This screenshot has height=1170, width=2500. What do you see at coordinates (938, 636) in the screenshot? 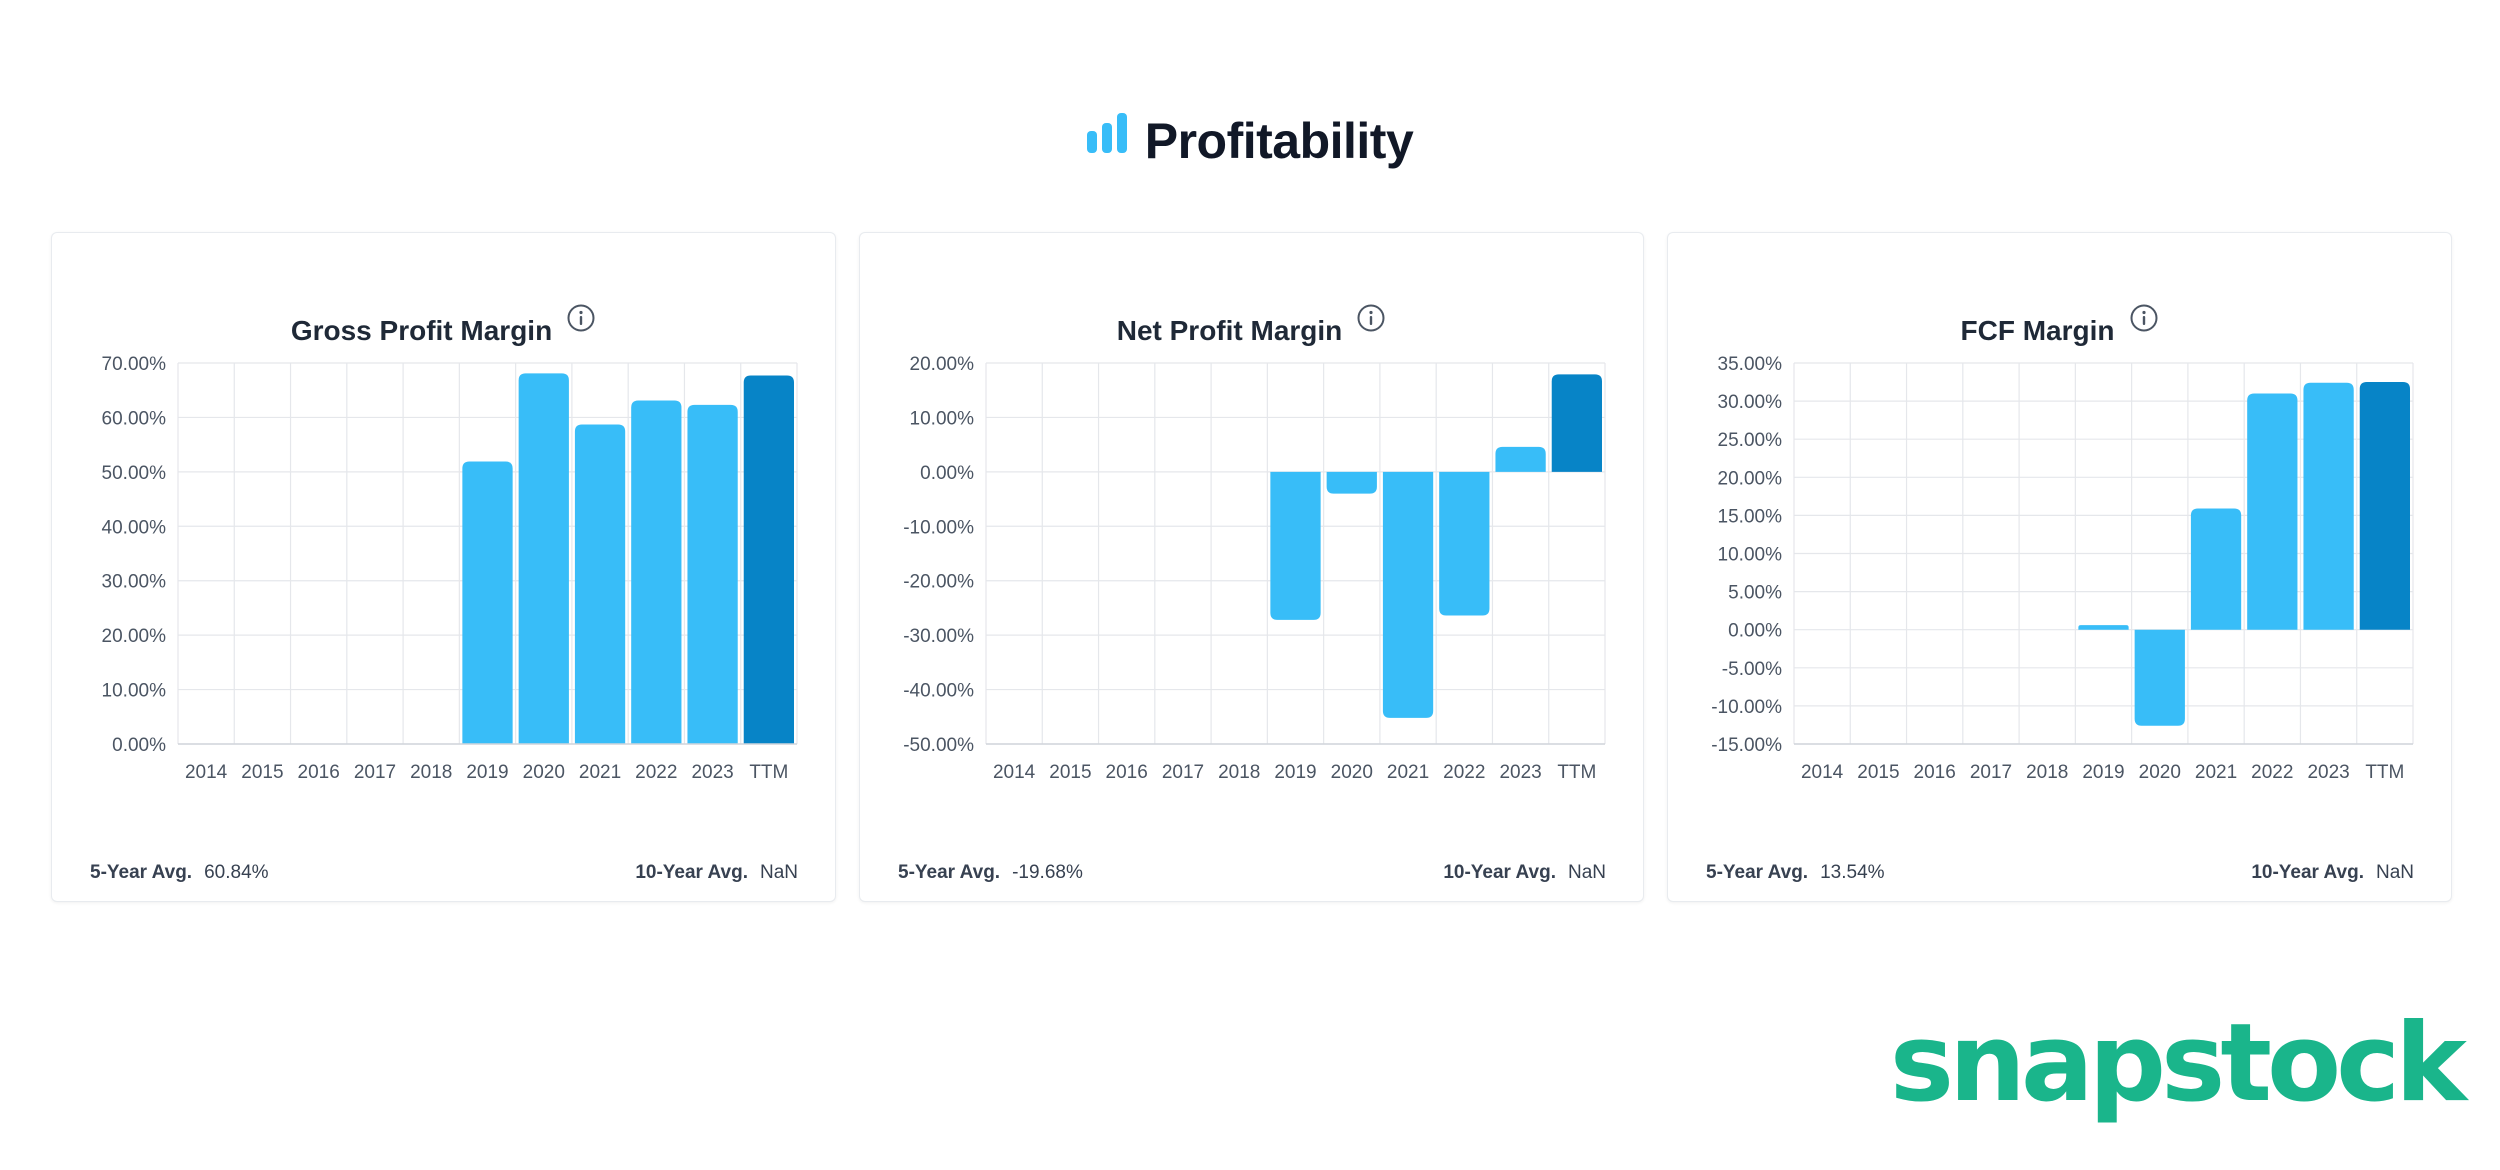
I see `y-tick-label: -30.00%` at bounding box center [938, 636].